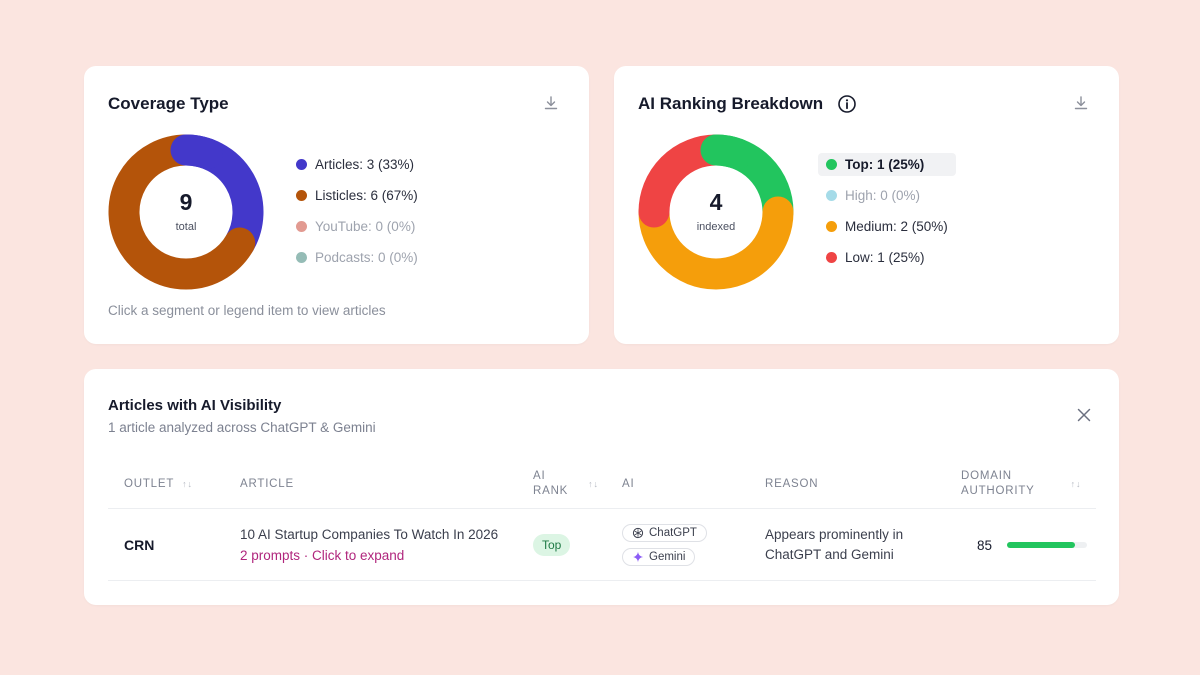  Describe the element at coordinates (896, 226) in the screenshot. I see `legend-label: Medium: 2 (50%)` at that location.